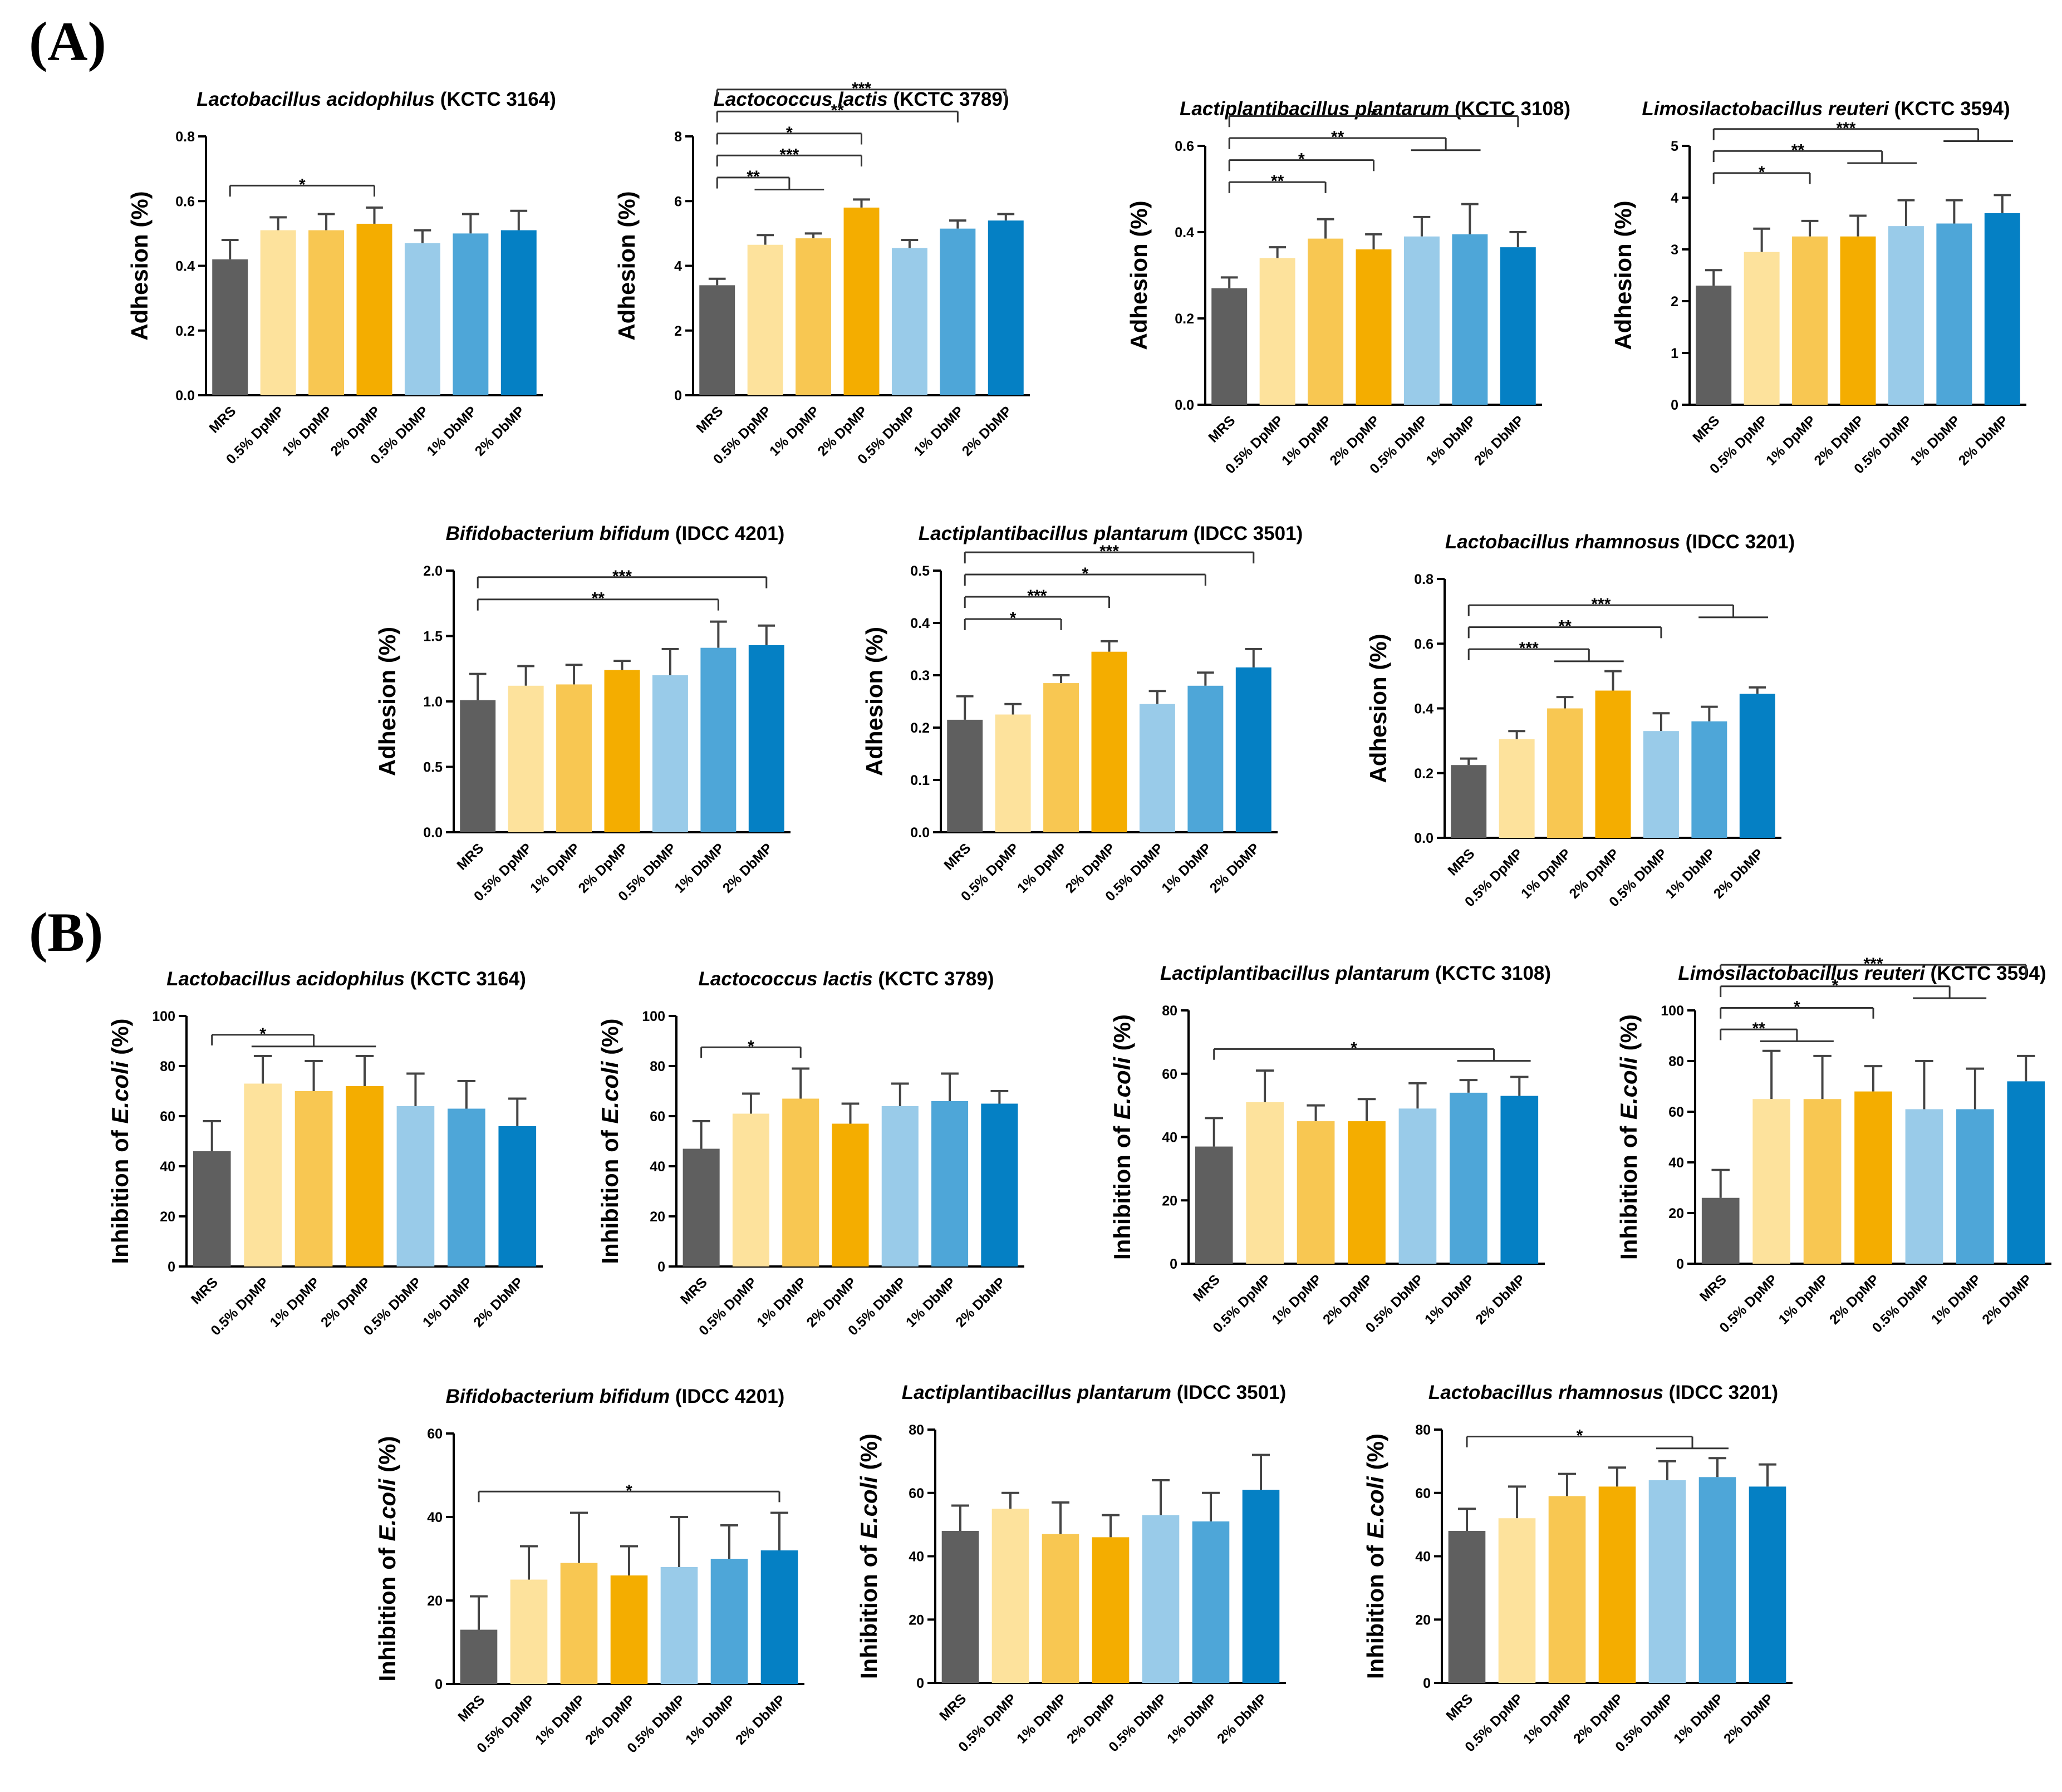 The width and height of the screenshot is (2062, 1792). I want to click on y-tick-label: 80, so click(1169, 1011).